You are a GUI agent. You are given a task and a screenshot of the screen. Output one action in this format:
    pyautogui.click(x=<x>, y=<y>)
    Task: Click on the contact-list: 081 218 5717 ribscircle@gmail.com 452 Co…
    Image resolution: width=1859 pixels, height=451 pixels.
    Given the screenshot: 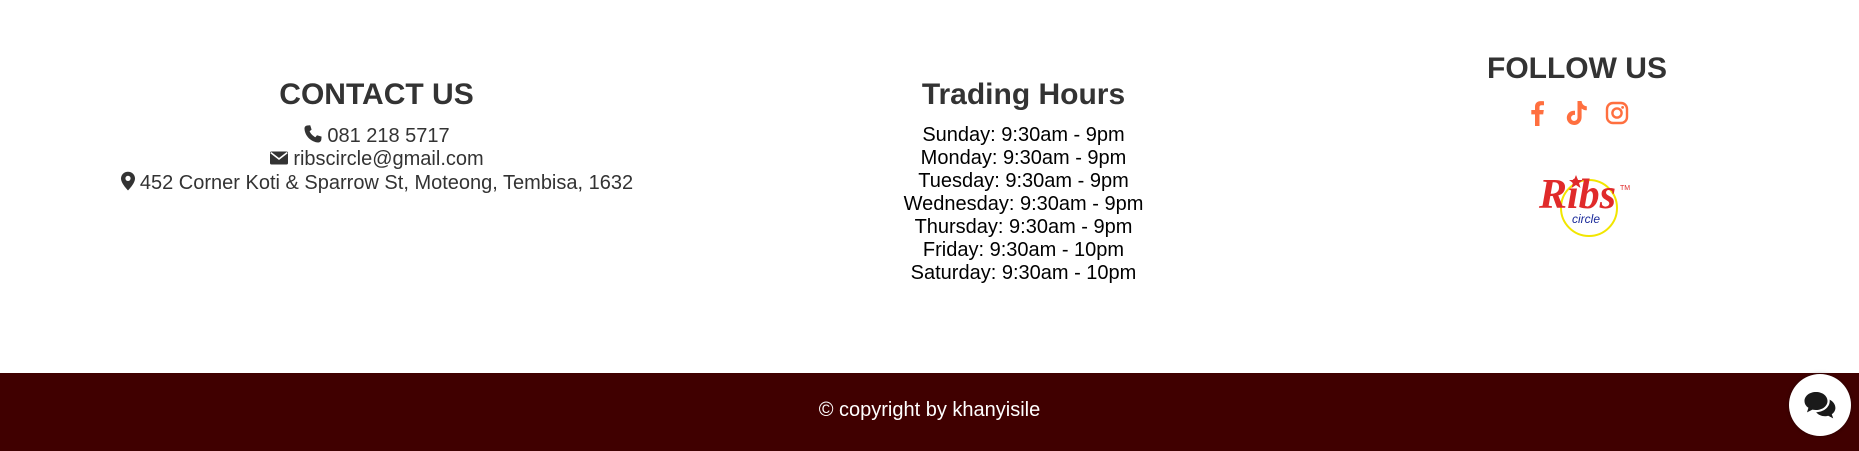 What is the action you would take?
    pyautogui.click(x=376, y=159)
    